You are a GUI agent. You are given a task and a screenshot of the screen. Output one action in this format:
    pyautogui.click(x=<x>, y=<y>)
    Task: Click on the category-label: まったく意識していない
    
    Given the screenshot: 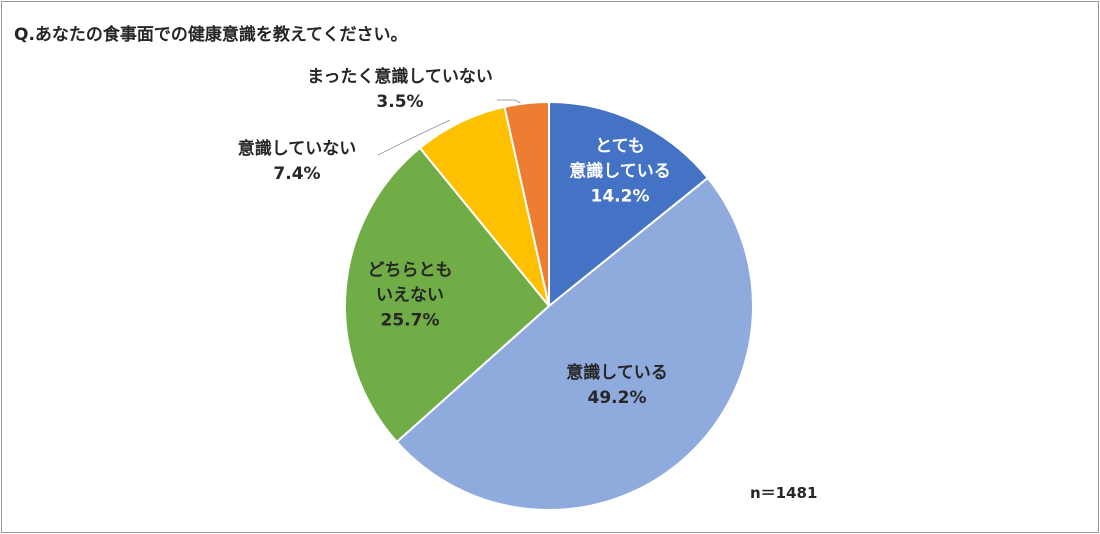 What is the action you would take?
    pyautogui.click(x=400, y=77)
    